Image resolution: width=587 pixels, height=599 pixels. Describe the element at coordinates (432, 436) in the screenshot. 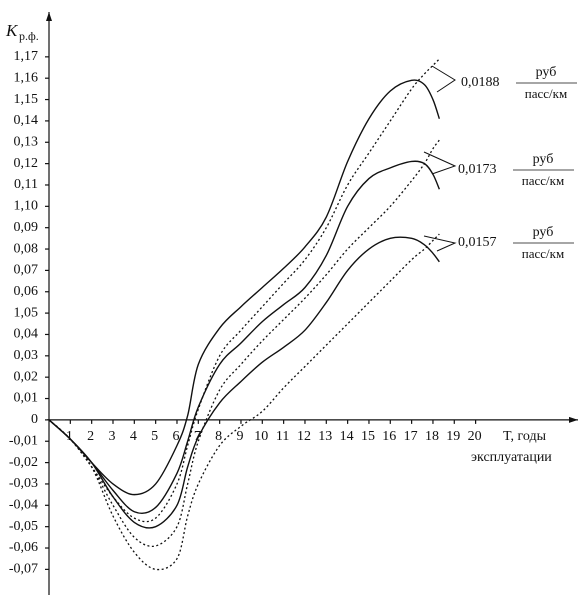

I see `x-tick-label: 18` at that location.